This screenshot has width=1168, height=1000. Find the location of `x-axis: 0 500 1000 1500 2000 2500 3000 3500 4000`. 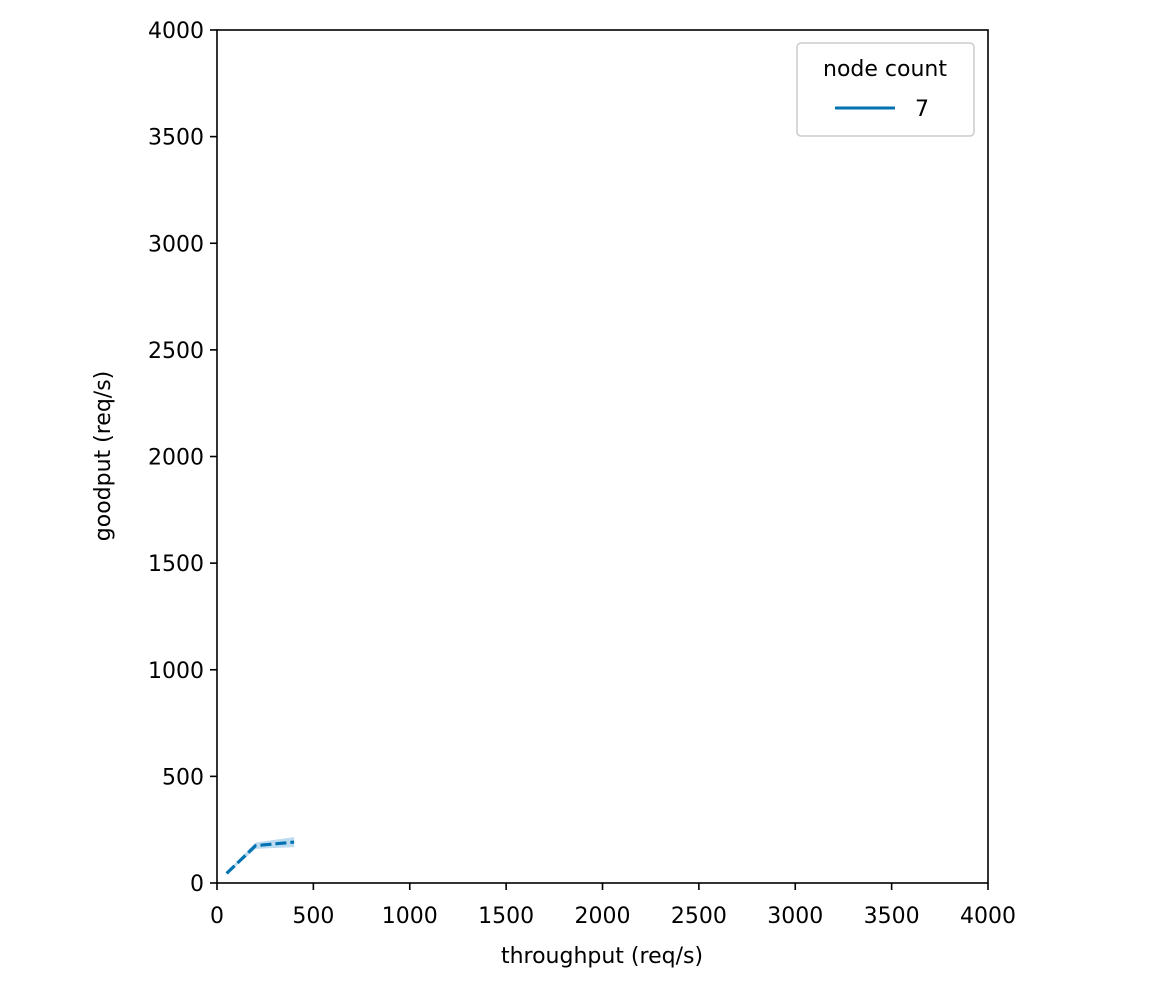

x-axis: 0 500 1000 1500 2000 2500 3000 3500 4000 is located at coordinates (613, 906).